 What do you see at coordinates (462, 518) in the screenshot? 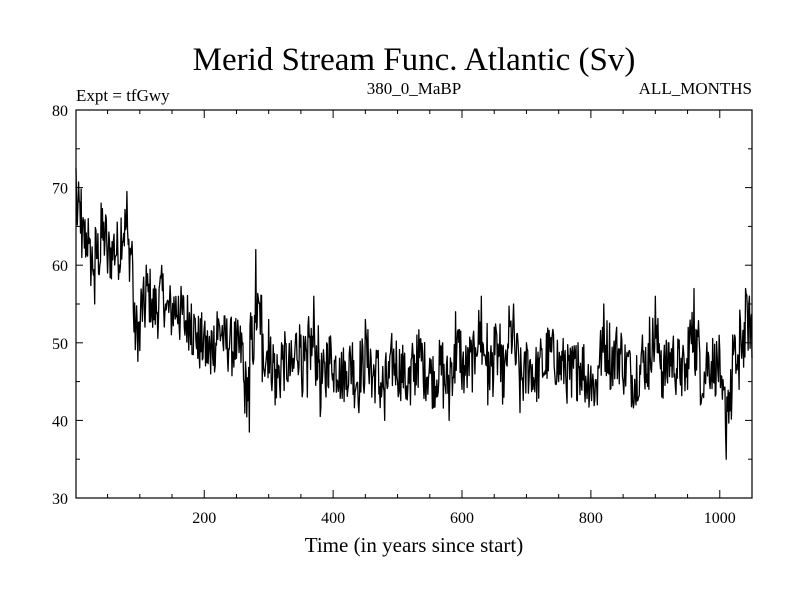
I see `x-tick-label: 600` at bounding box center [462, 518].